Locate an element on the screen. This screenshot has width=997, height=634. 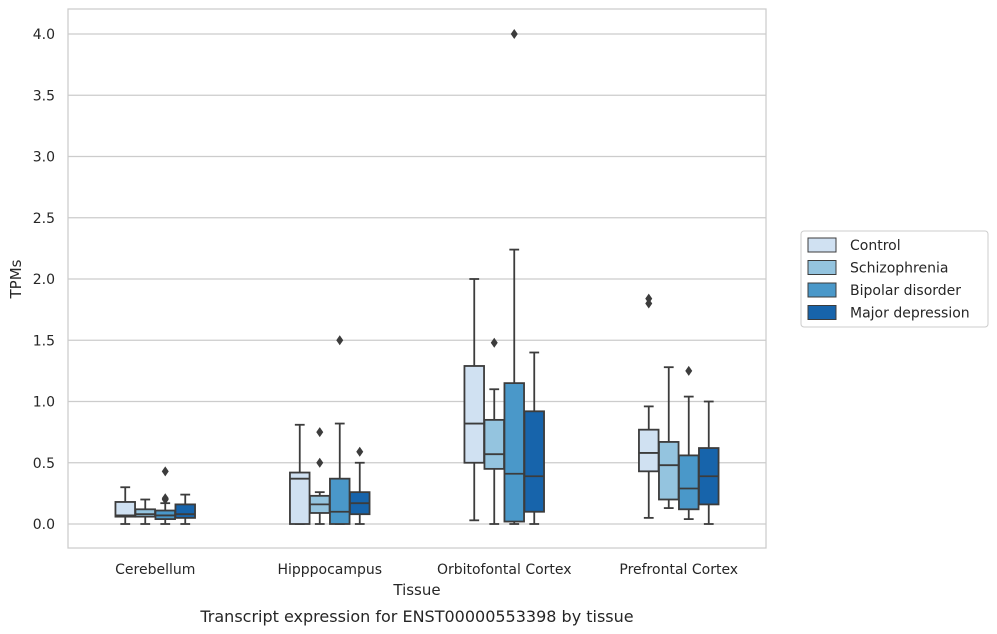
y-tick-label: 2.0 is located at coordinates (44, 280).